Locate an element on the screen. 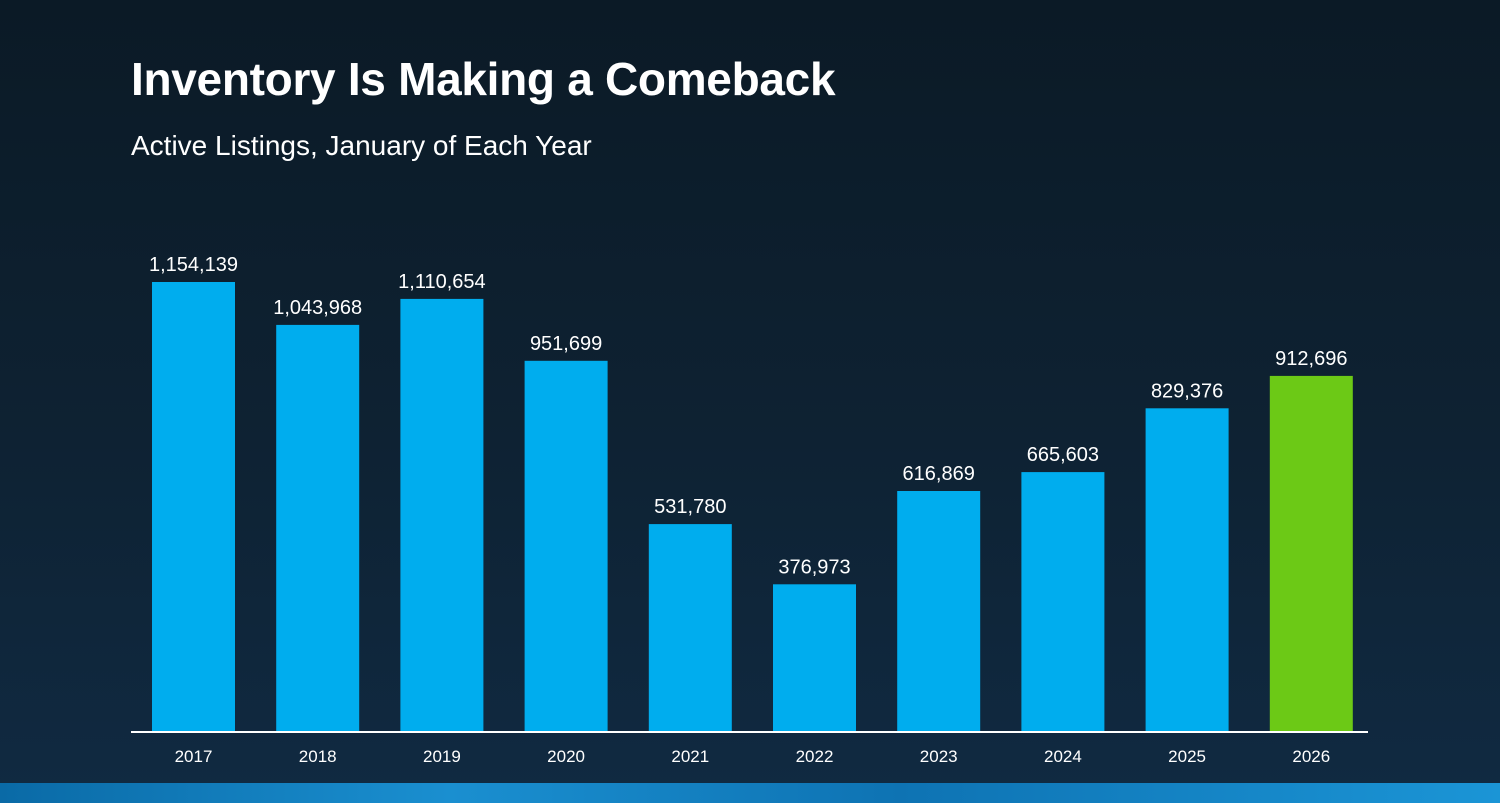  bar-2026 is located at coordinates (1311, 553).